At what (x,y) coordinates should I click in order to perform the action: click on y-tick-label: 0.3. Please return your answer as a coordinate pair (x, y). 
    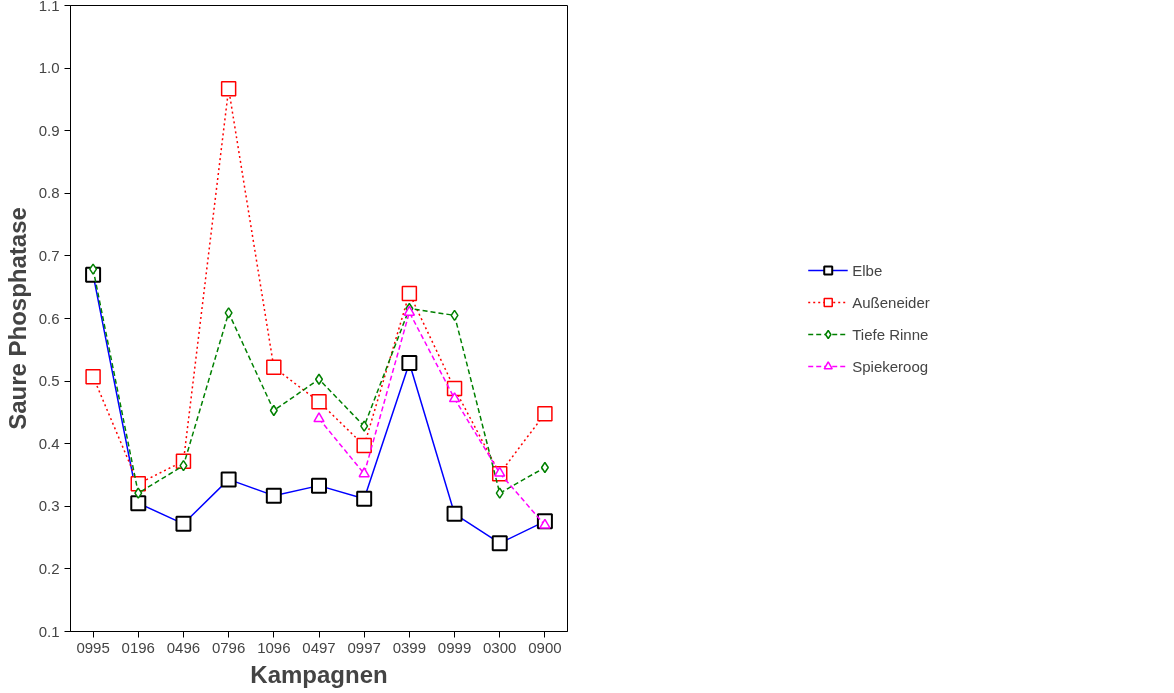
    Looking at the image, I should click on (49, 506).